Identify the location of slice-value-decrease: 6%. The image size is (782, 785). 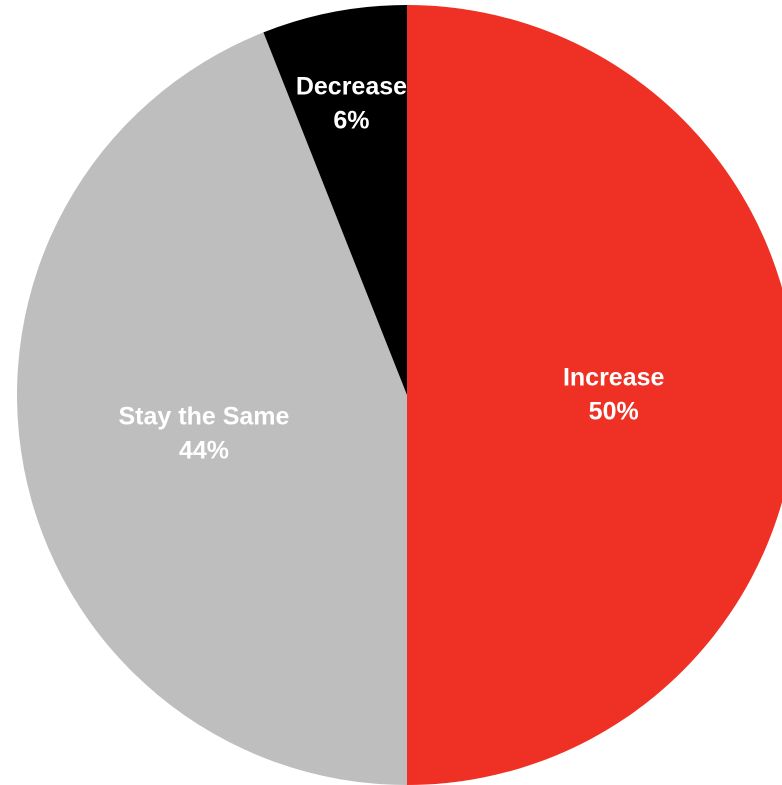
(351, 120).